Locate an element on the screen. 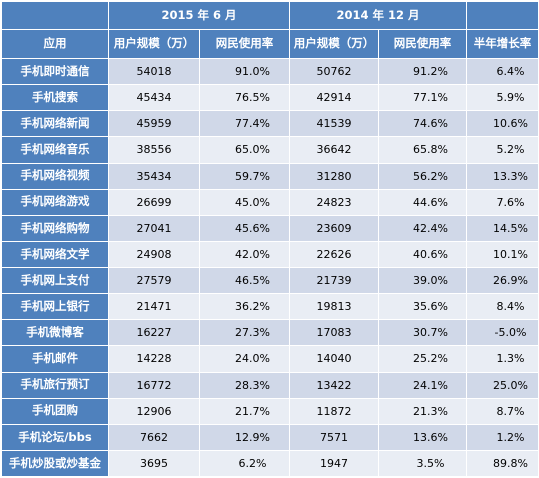 The height and width of the screenshot is (478, 539). rate-2014-cell: 21.3% is located at coordinates (422, 411).